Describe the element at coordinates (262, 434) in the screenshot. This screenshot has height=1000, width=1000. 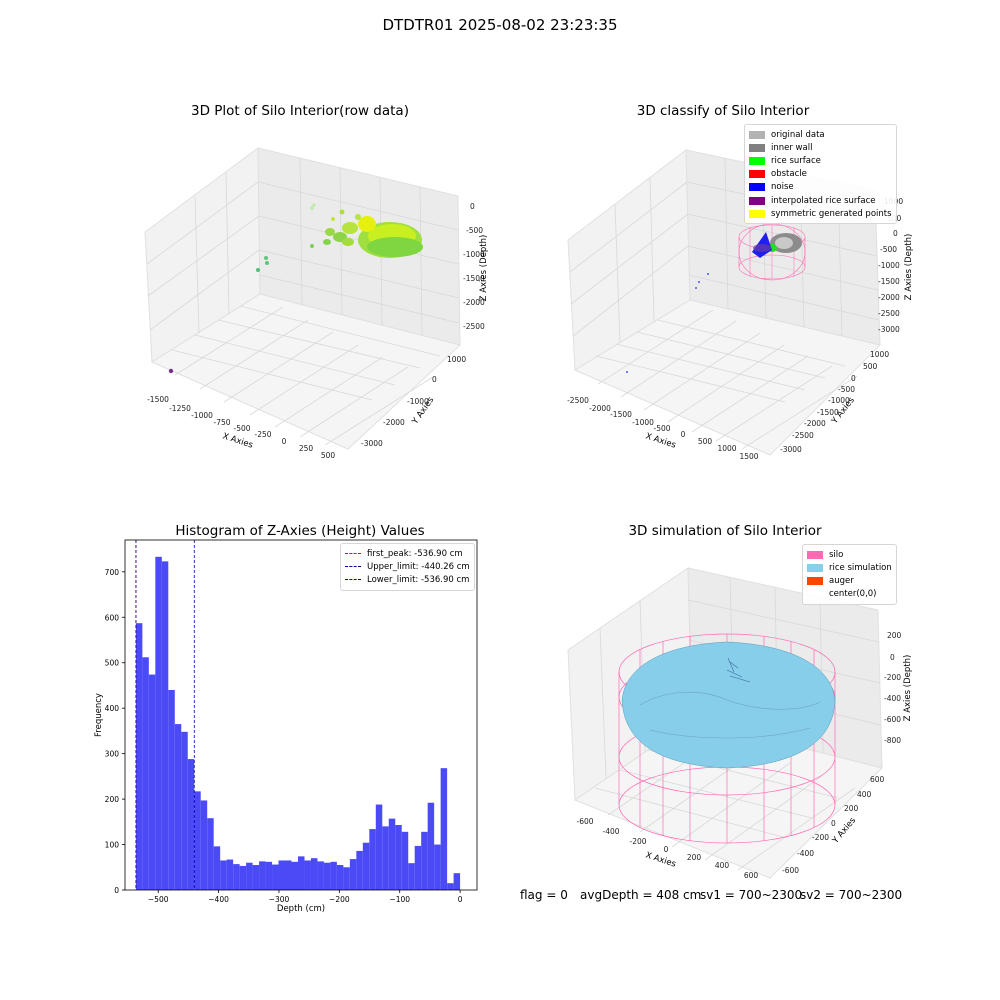
I see `raw-x-tick: -250` at that location.